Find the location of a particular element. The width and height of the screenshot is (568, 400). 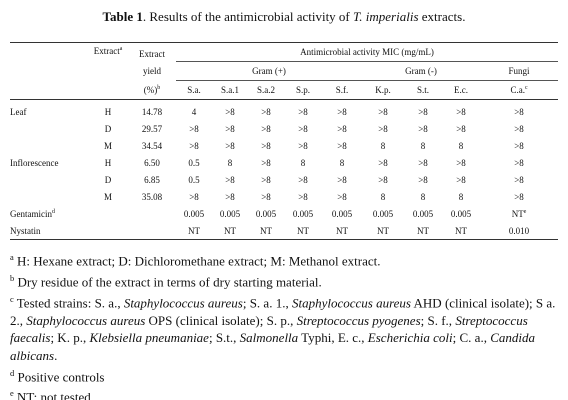

yield-line: (%)b is located at coordinates (152, 88).